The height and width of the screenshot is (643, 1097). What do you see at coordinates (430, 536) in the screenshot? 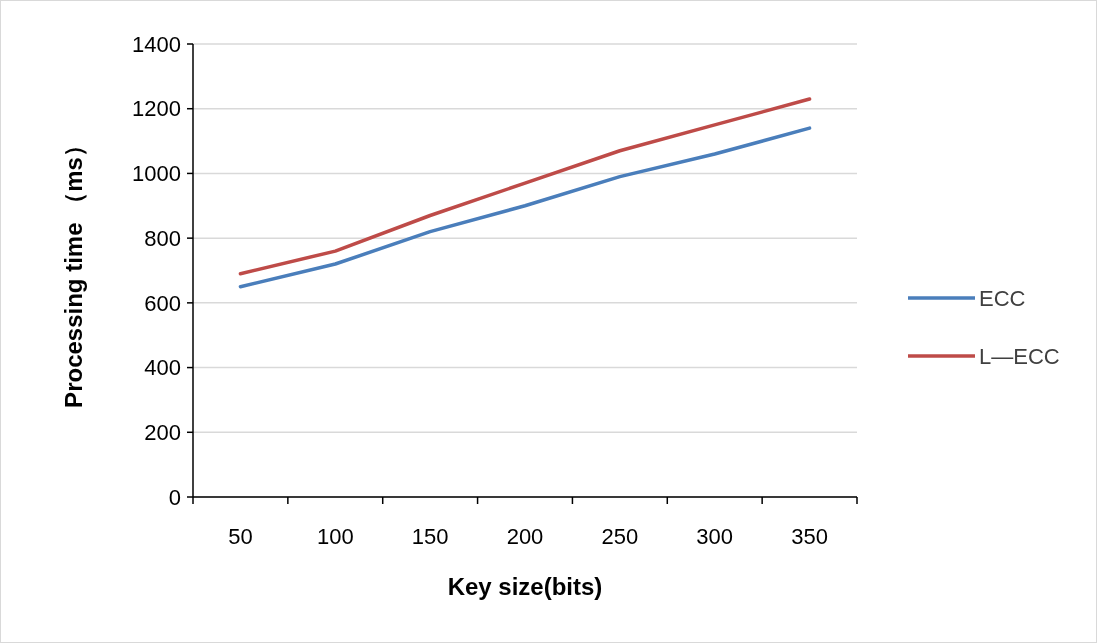
I see `x-tick-label: 150` at bounding box center [430, 536].